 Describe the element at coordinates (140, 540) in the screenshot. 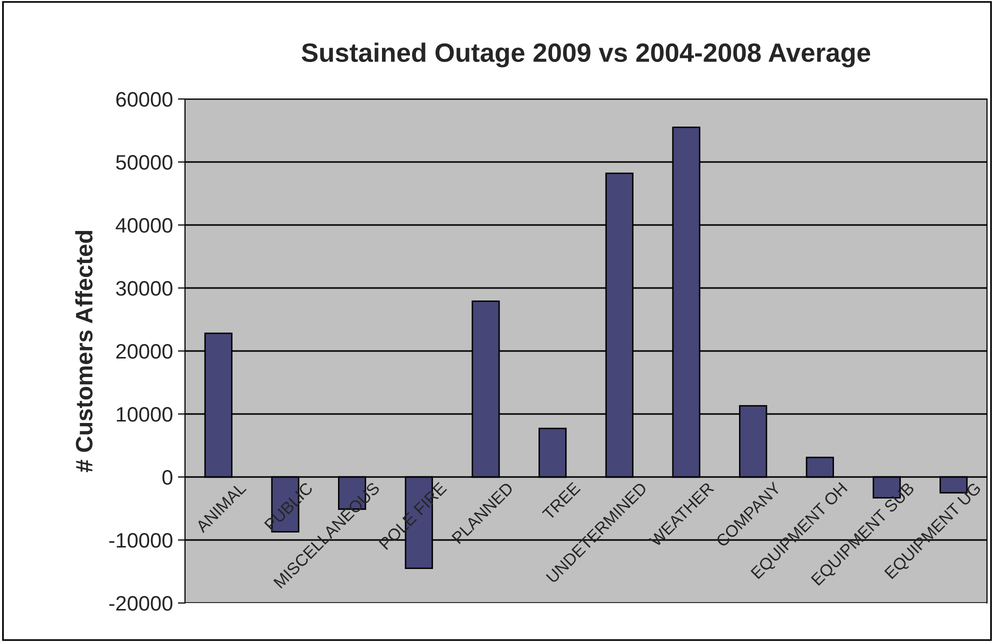

I see `y-tick-label: -10000` at that location.